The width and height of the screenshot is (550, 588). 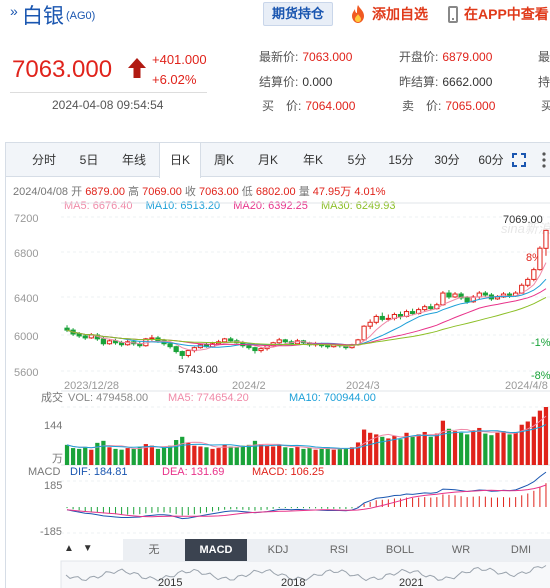 What do you see at coordinates (327, 57) in the screenshot?
I see `field-value: 7063.000` at bounding box center [327, 57].